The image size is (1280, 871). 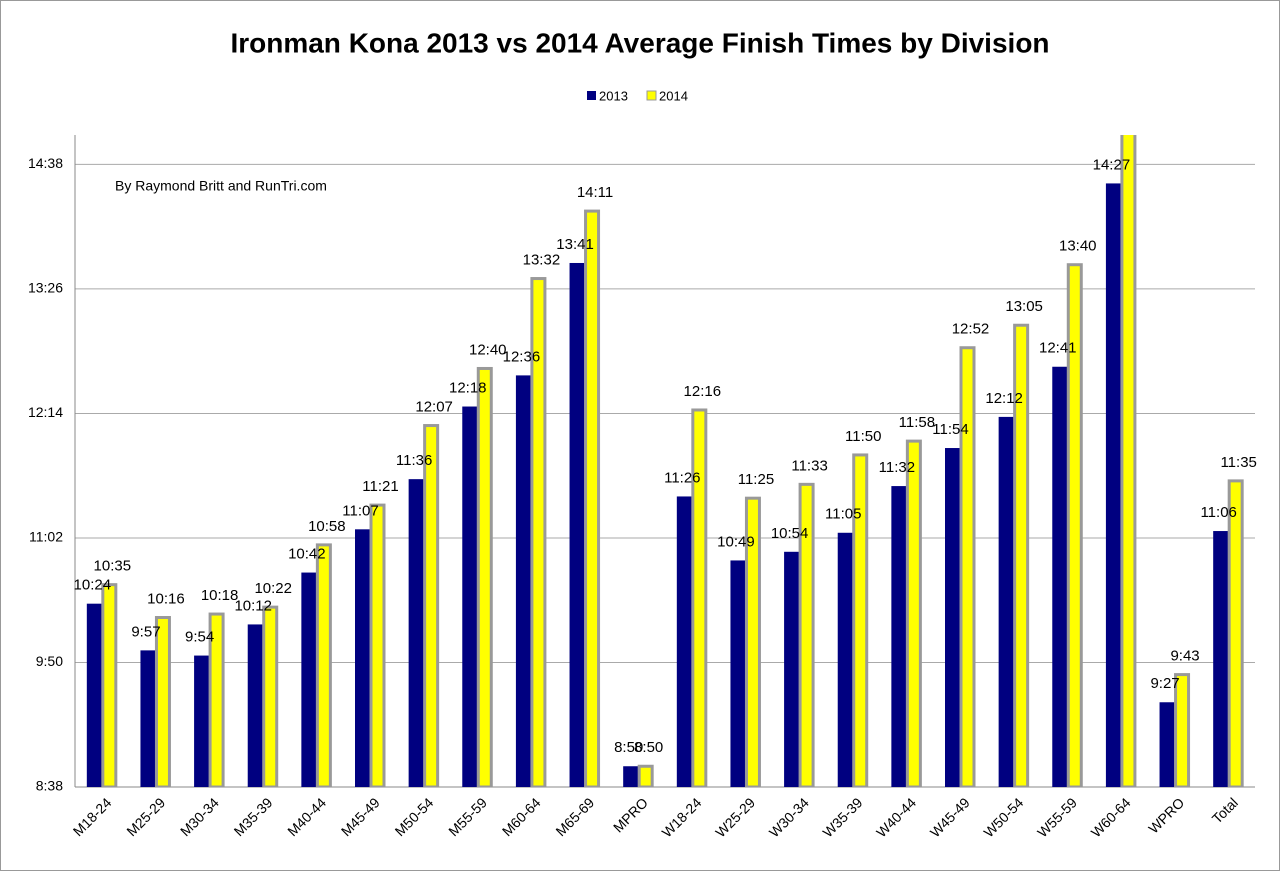 I want to click on data-label: 11:21, so click(x=380, y=486).